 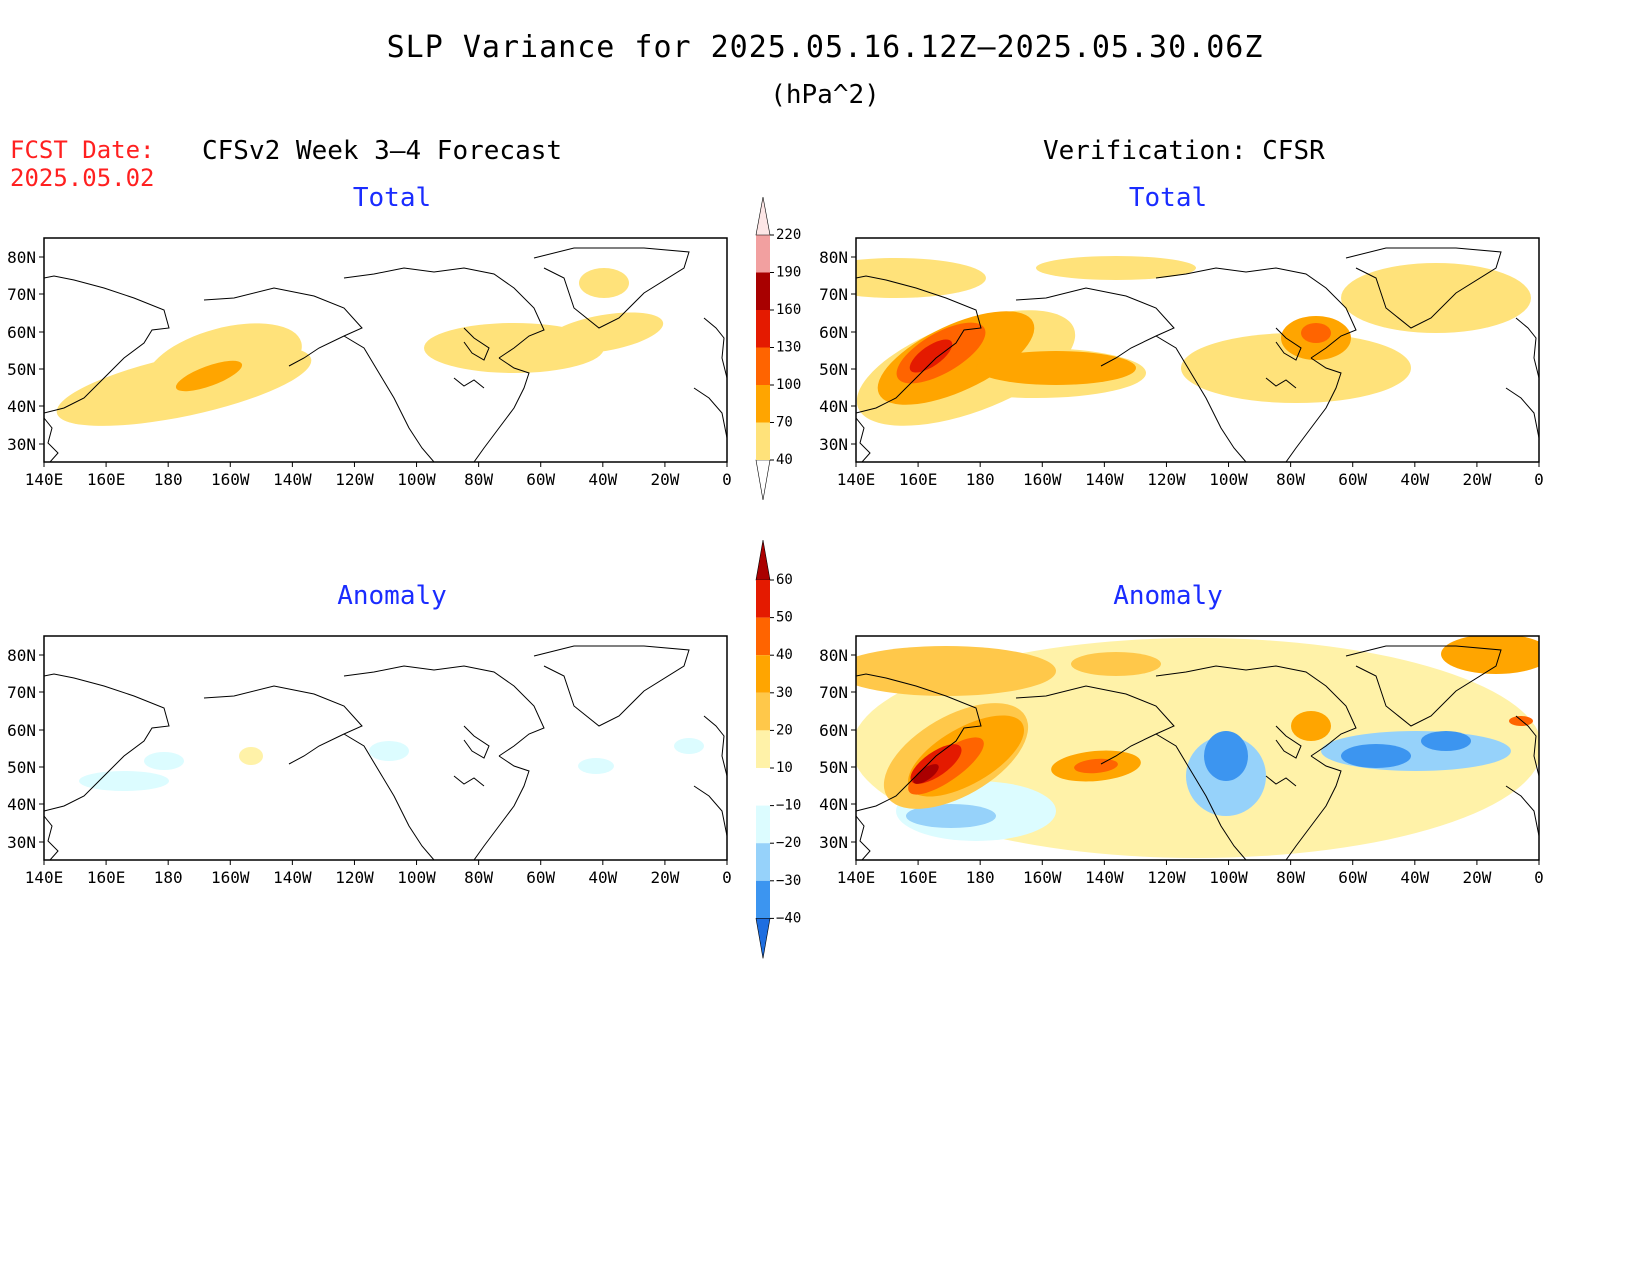 I want to click on colorbar-level-label: 30, so click(x=784, y=693).